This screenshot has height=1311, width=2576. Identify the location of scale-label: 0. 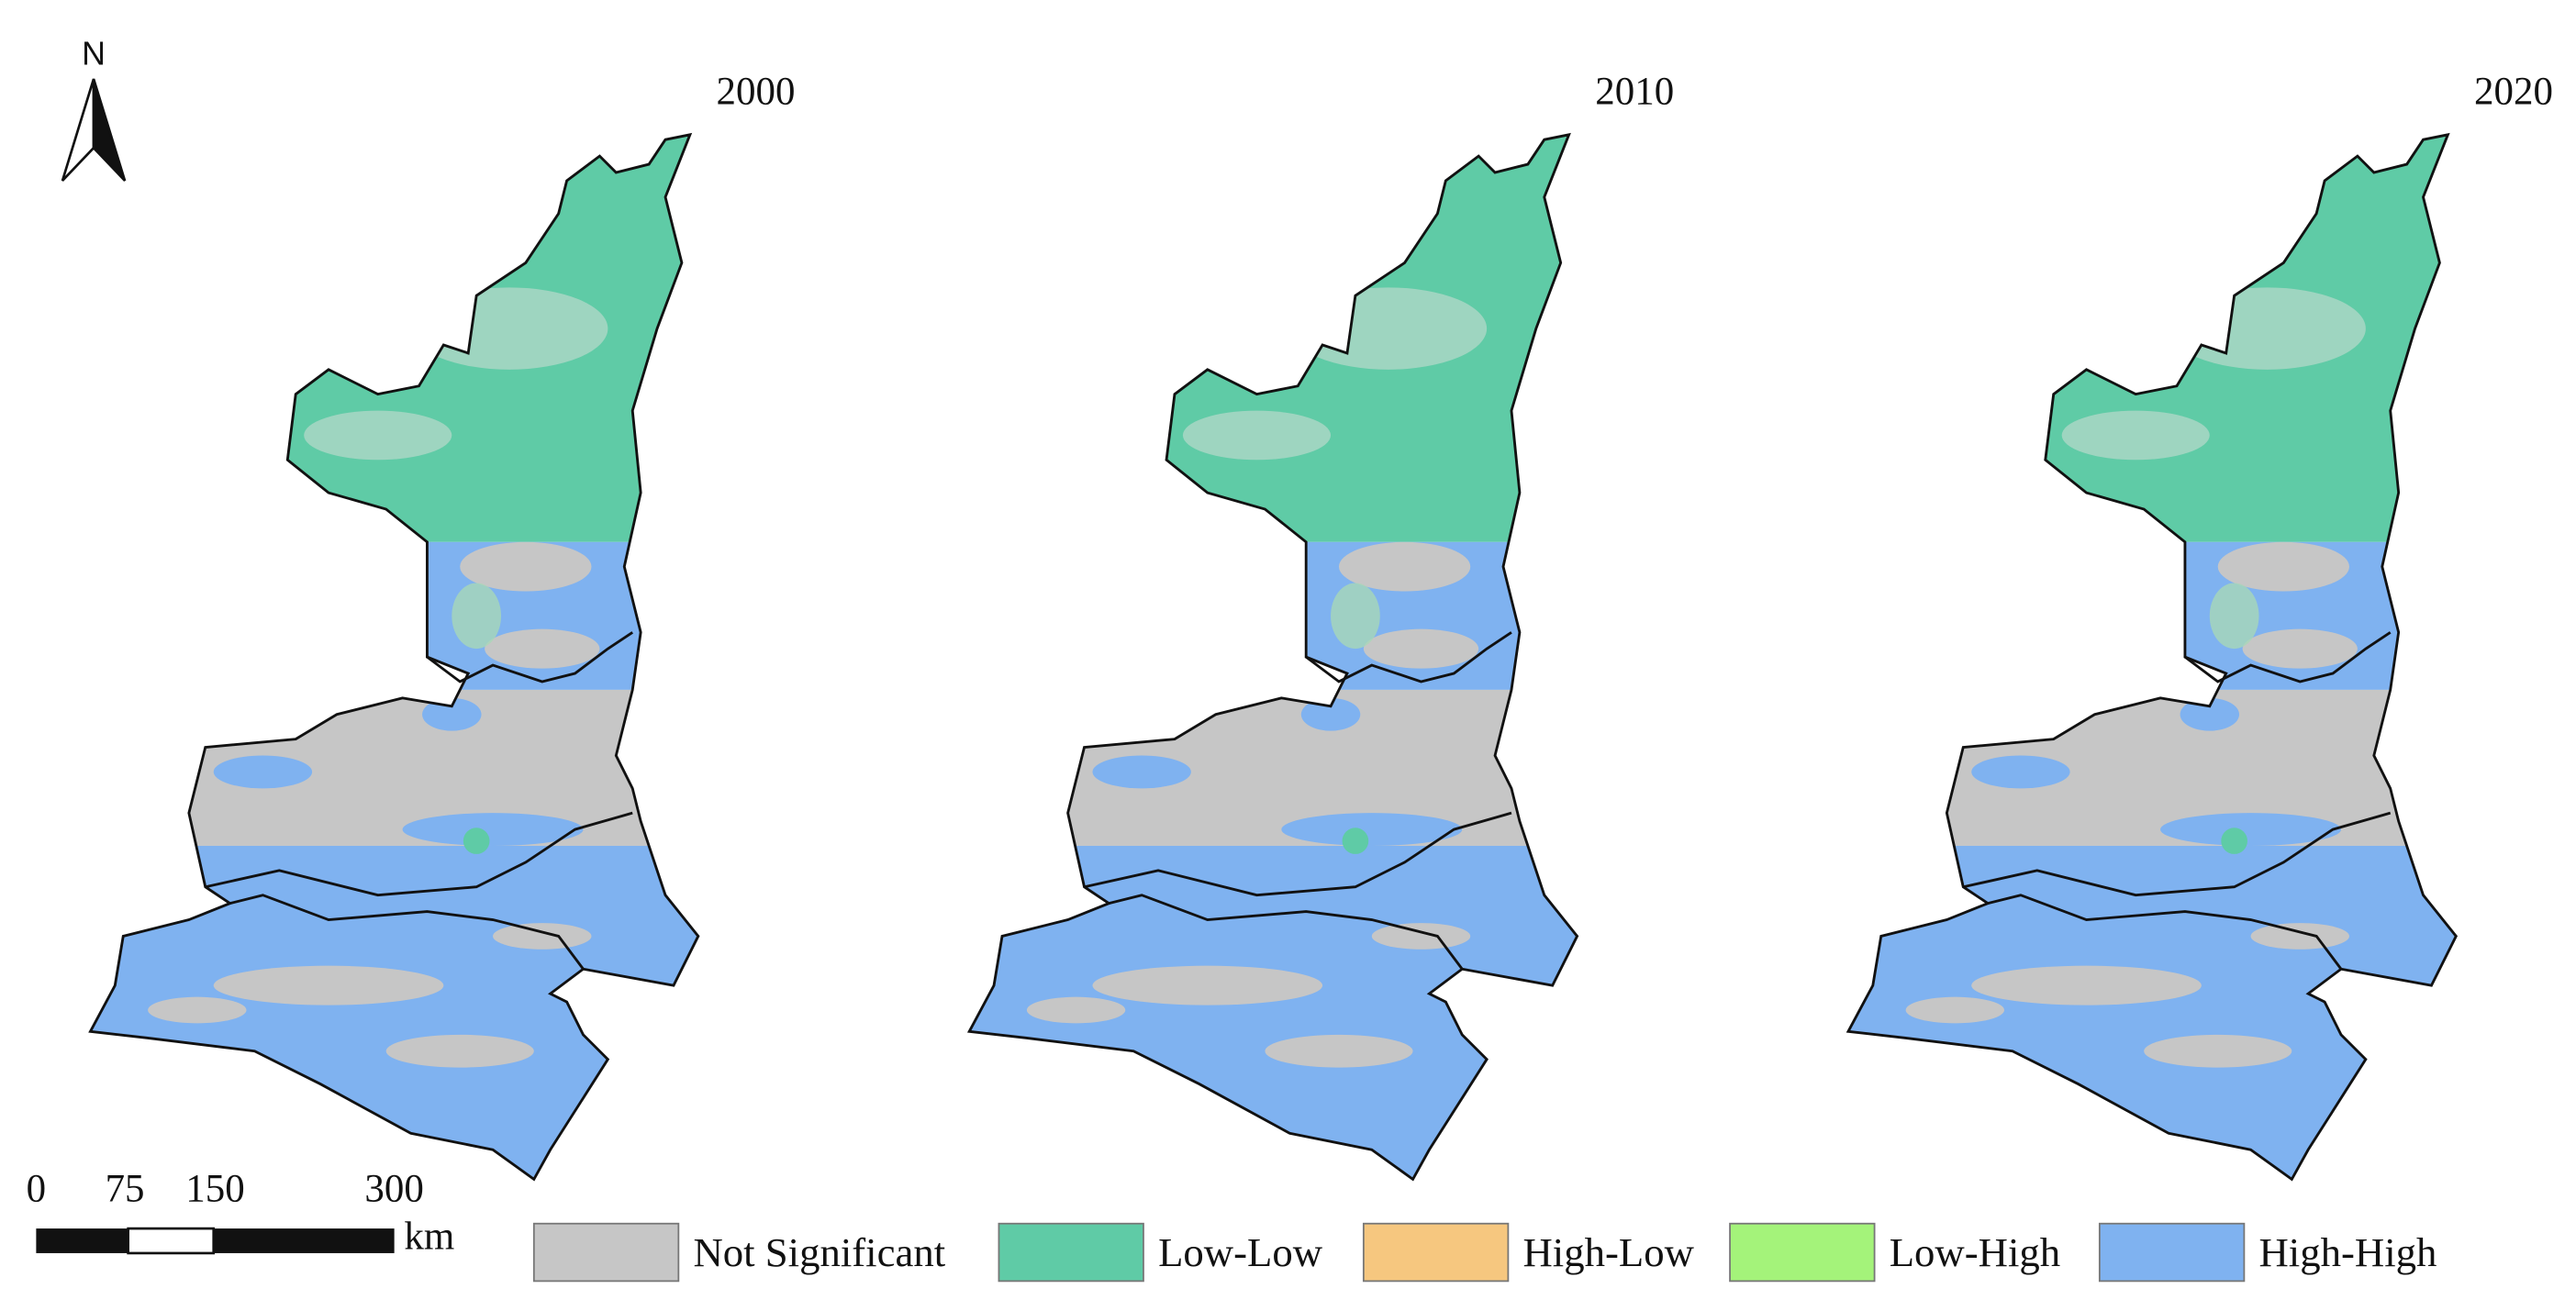
(36, 1189).